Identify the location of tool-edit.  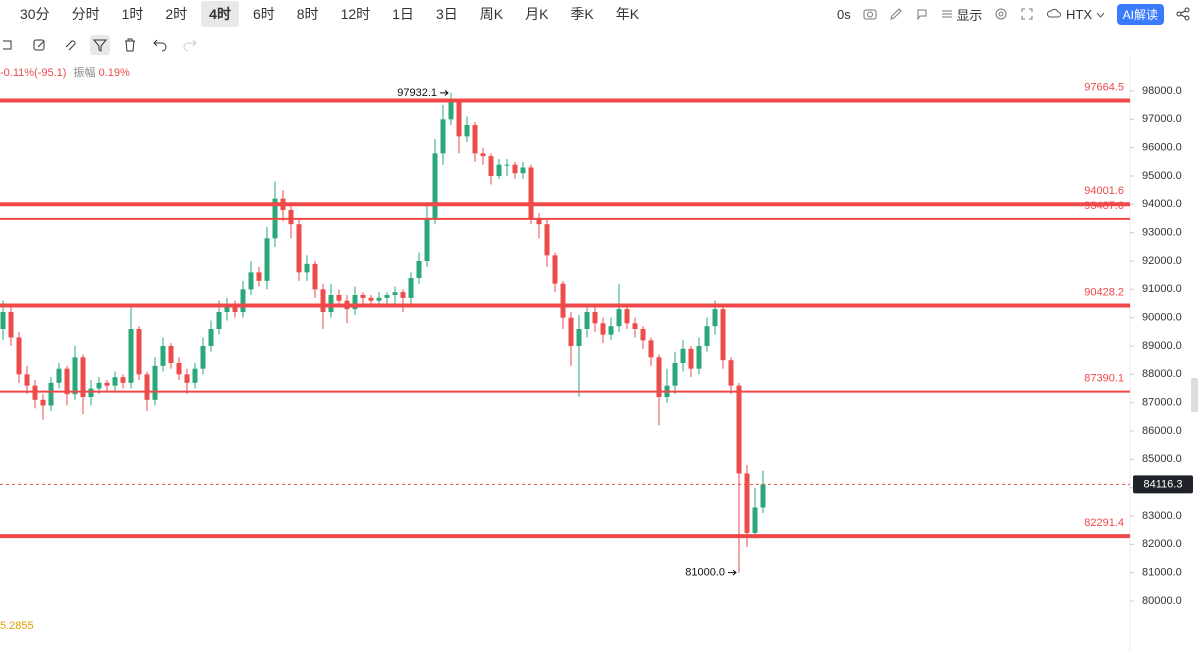
(40, 45).